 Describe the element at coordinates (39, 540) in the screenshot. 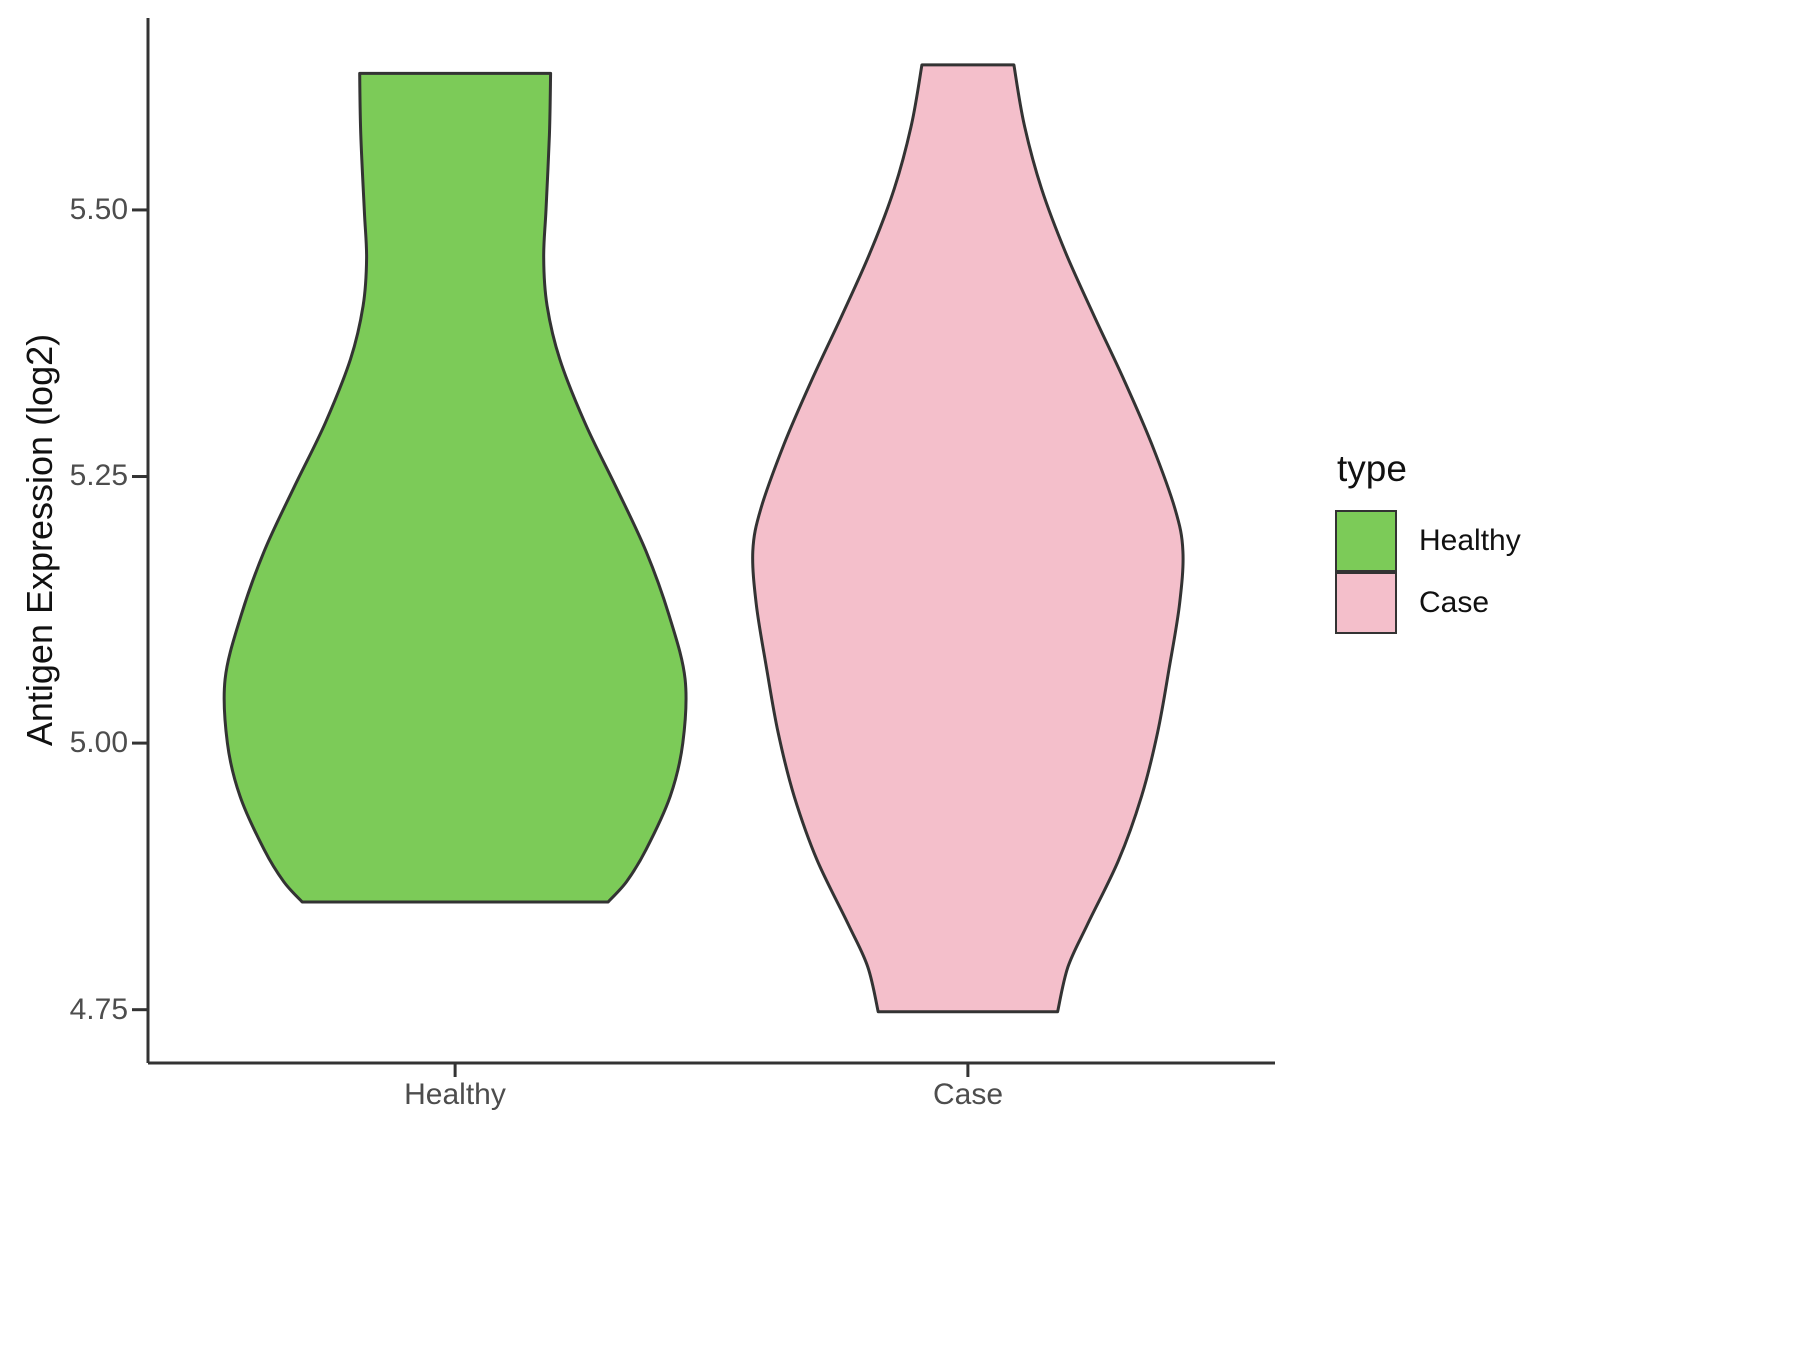

I see `y-axis-title: Antigen Expression (log2)` at that location.